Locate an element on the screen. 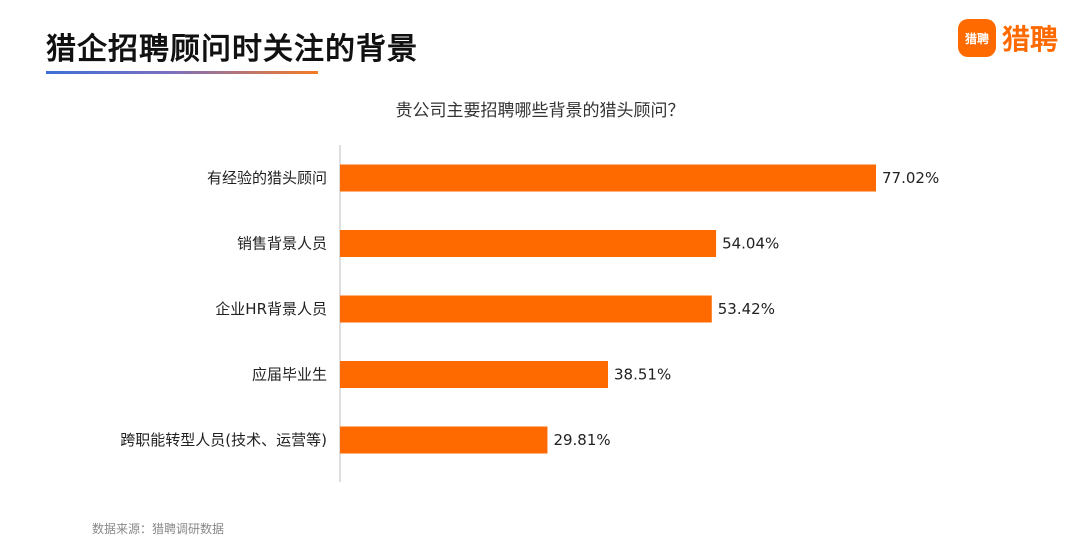 This screenshot has width=1080, height=550. brand-logo: 猎聘 猎聘 is located at coordinates (1008, 38).